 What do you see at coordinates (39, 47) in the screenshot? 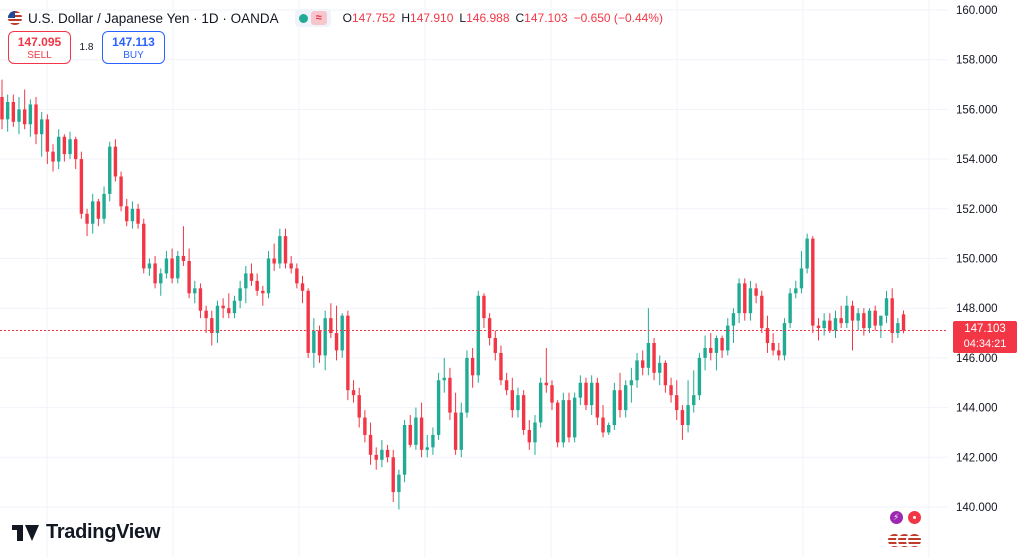
I see `sell-button: 147.095 SELL` at bounding box center [39, 47].